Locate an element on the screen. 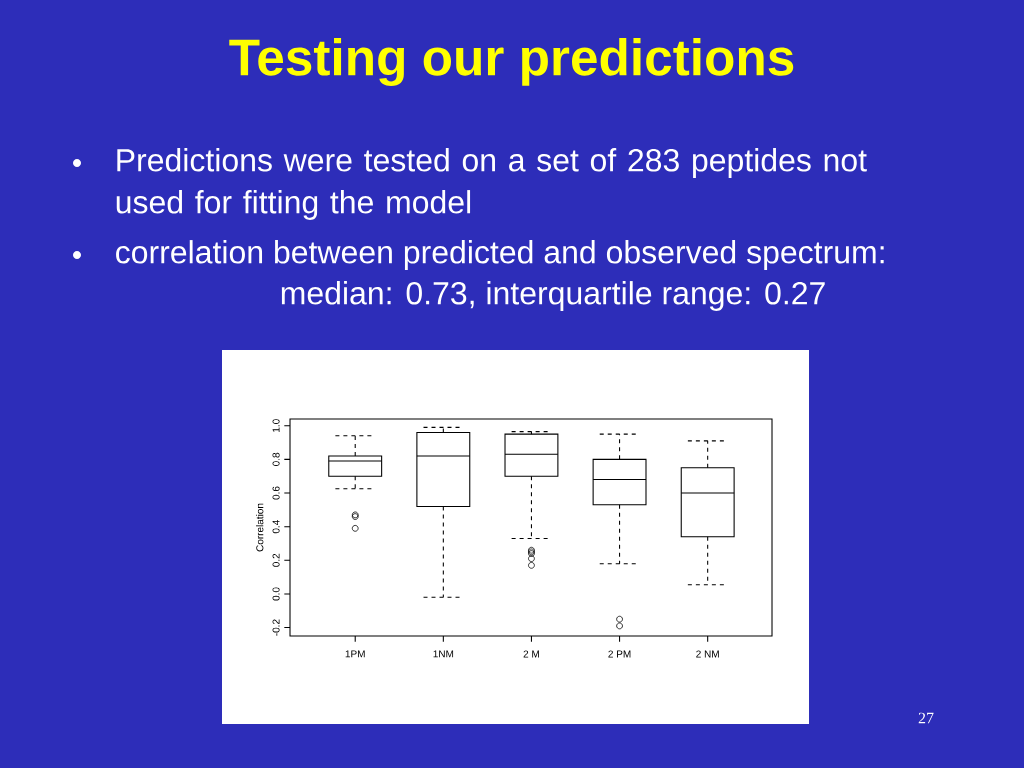  y-tick-label: 0.2 is located at coordinates (276, 560).